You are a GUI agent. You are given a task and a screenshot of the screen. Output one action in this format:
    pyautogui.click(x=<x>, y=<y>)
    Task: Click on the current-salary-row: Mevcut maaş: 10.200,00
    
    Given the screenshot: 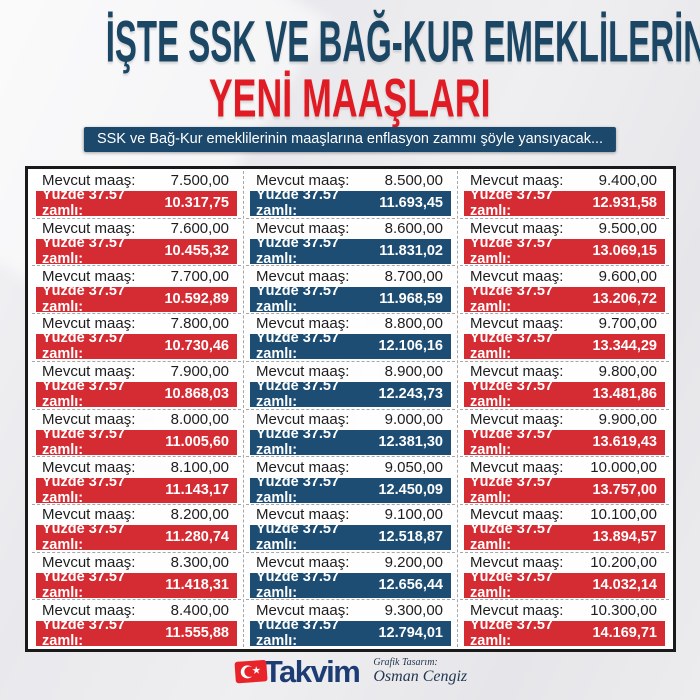 What is the action you would take?
    pyautogui.click(x=564, y=563)
    